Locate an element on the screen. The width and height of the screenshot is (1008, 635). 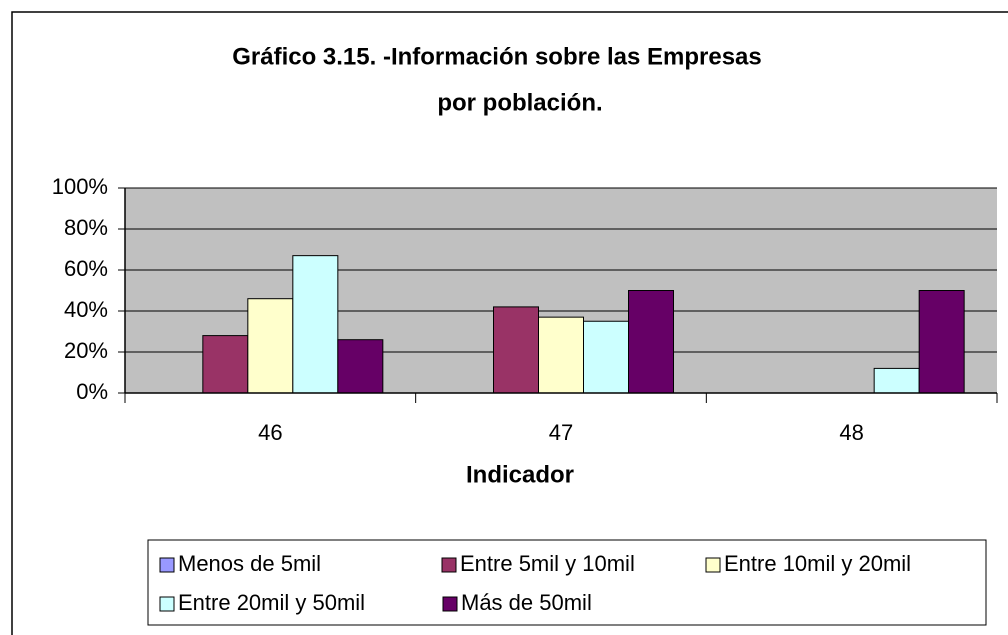
legend-label: Entre 10mil y 20mil is located at coordinates (817, 563).